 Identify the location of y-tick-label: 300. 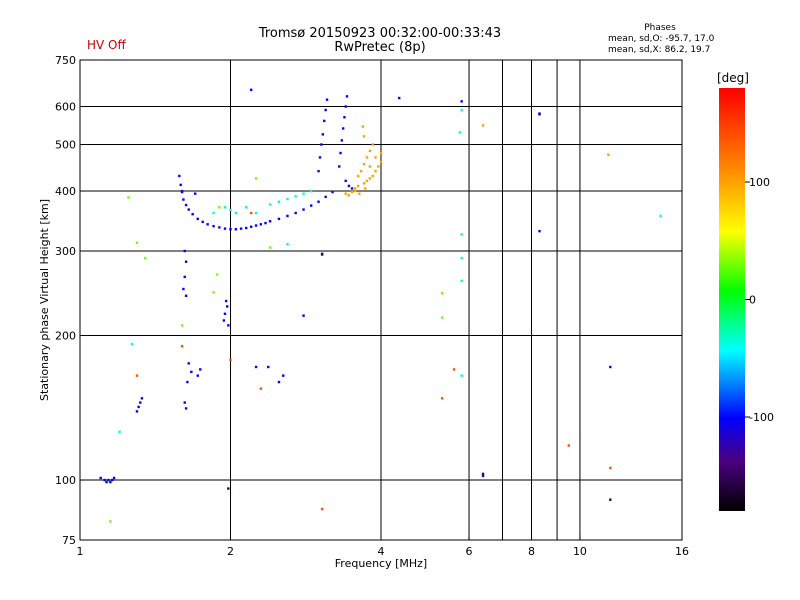
(65, 251).